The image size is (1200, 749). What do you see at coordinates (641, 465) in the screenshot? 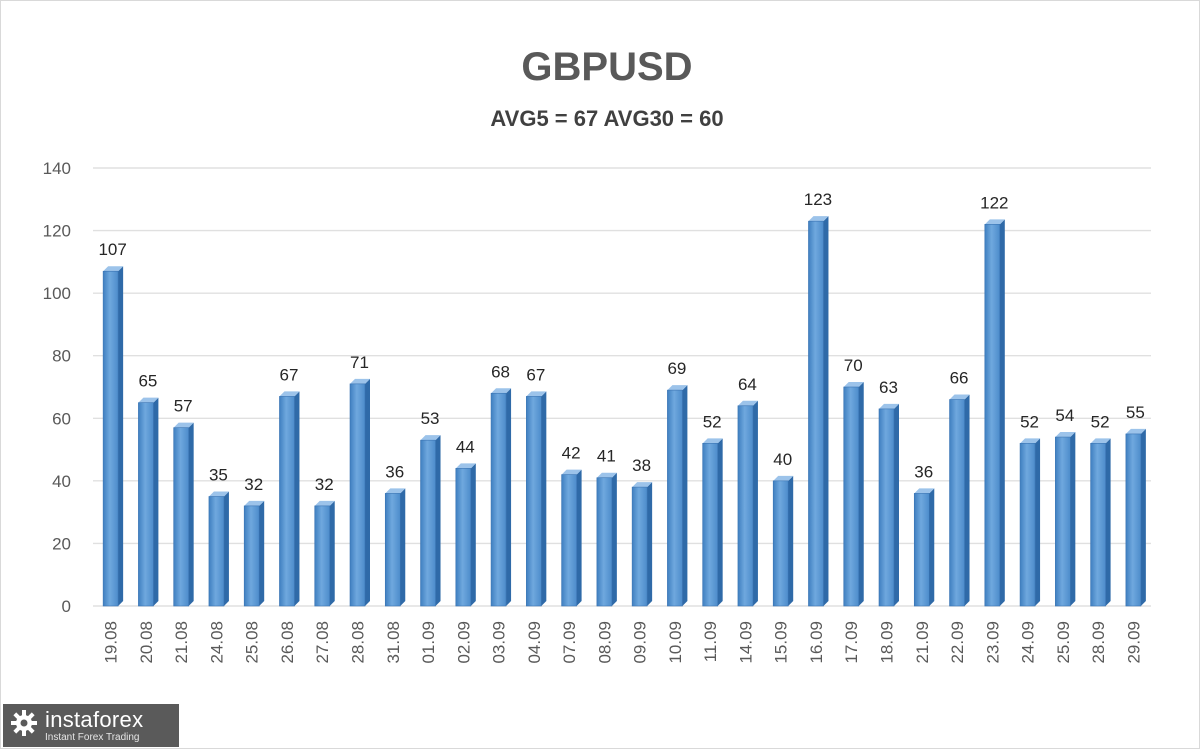
I see `data-label: 38` at bounding box center [641, 465].